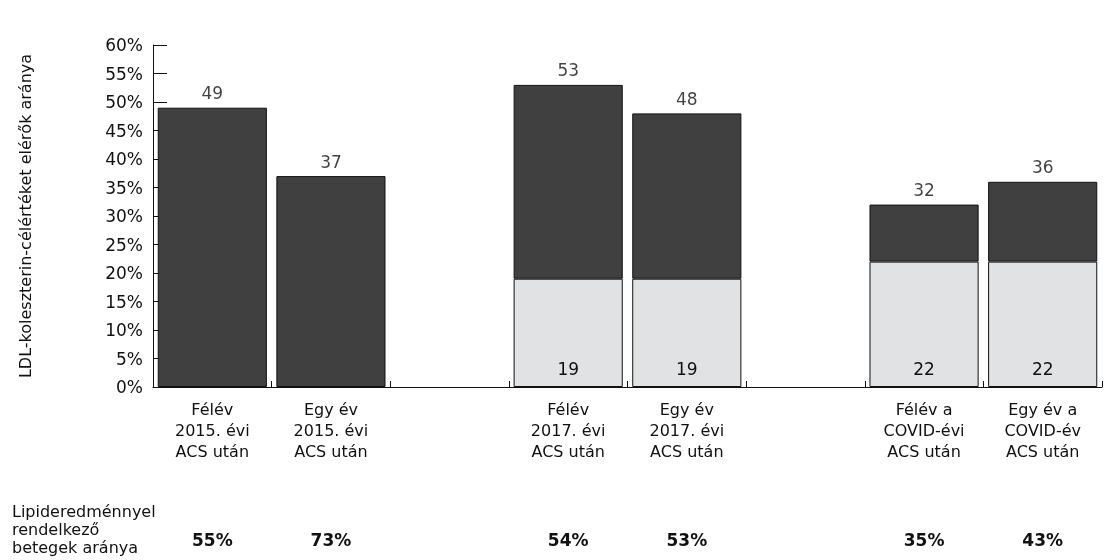  What do you see at coordinates (124, 159) in the screenshot?
I see `y-tick-label: 40%` at bounding box center [124, 159].